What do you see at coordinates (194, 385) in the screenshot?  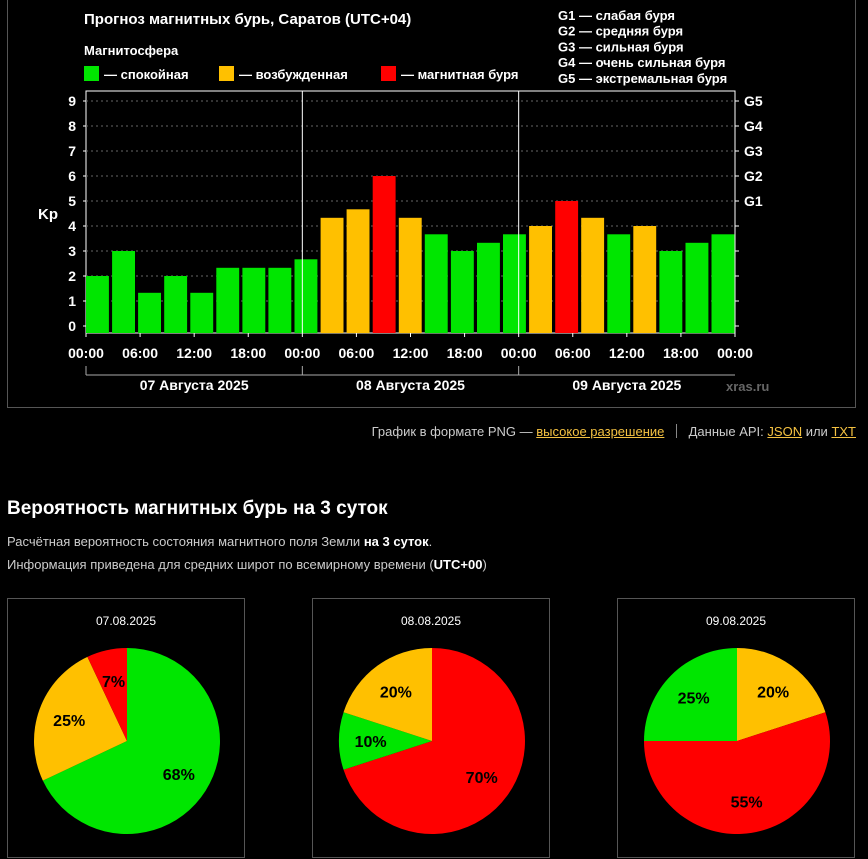 I see `day-label: 07 Августа 2025` at bounding box center [194, 385].